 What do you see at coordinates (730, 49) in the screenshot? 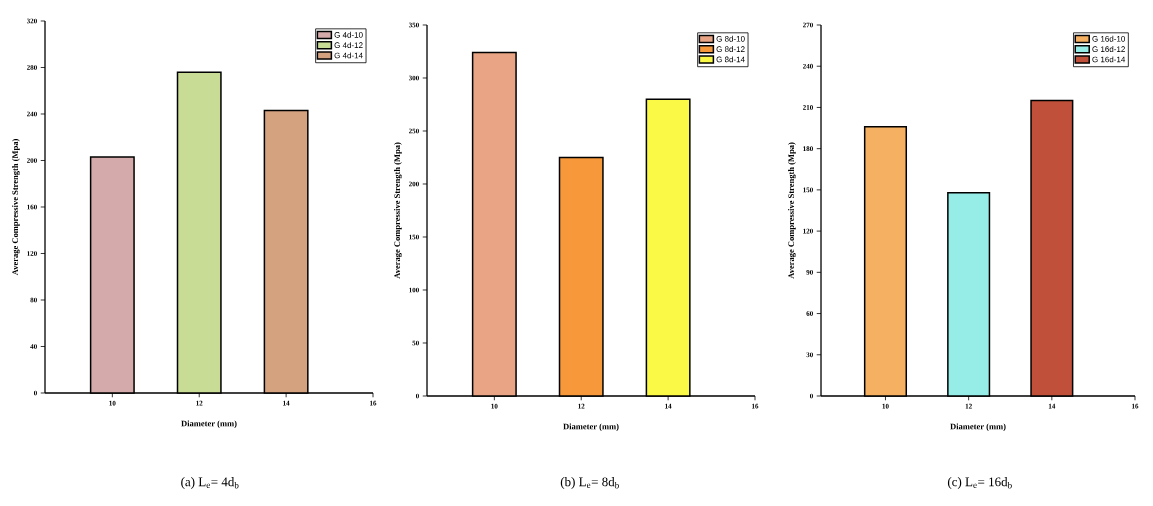
I see `legend-label: G 8d-12` at bounding box center [730, 49].